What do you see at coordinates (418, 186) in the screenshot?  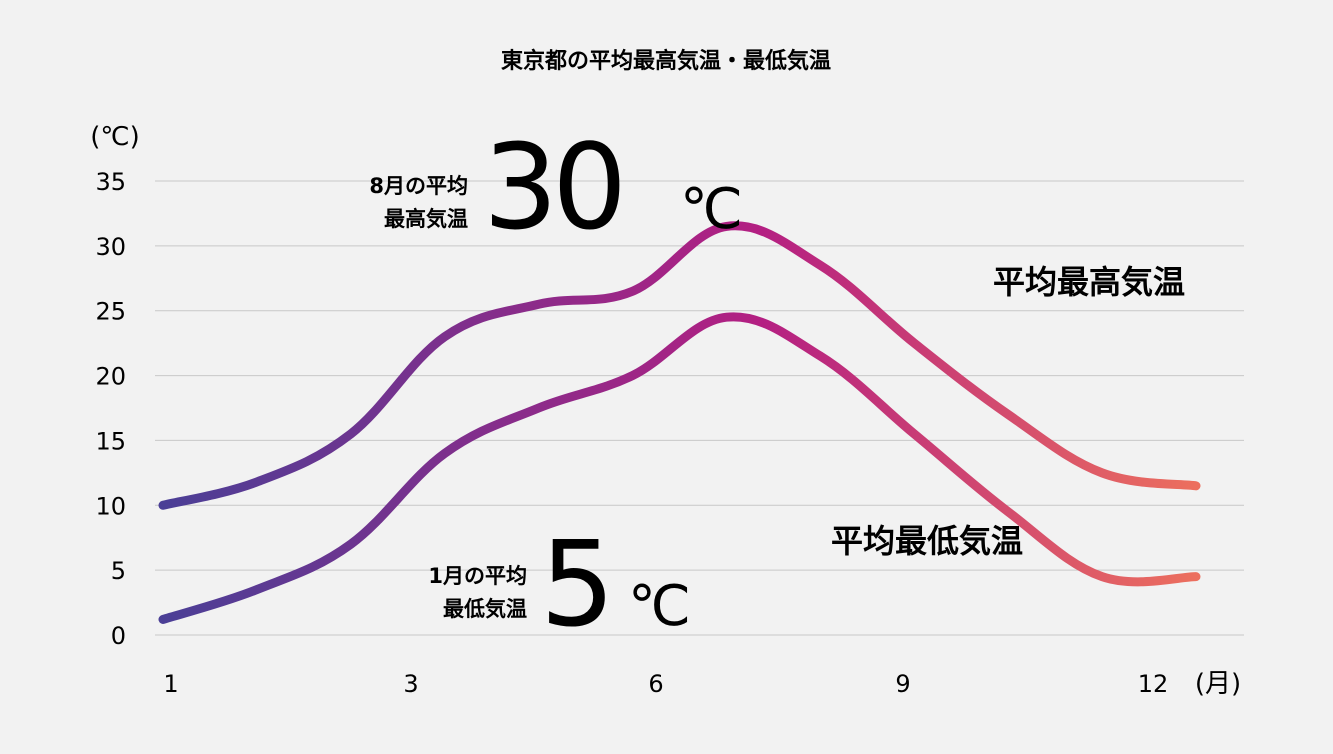 I see `annotation-max-line1: 8月の平均` at bounding box center [418, 186].